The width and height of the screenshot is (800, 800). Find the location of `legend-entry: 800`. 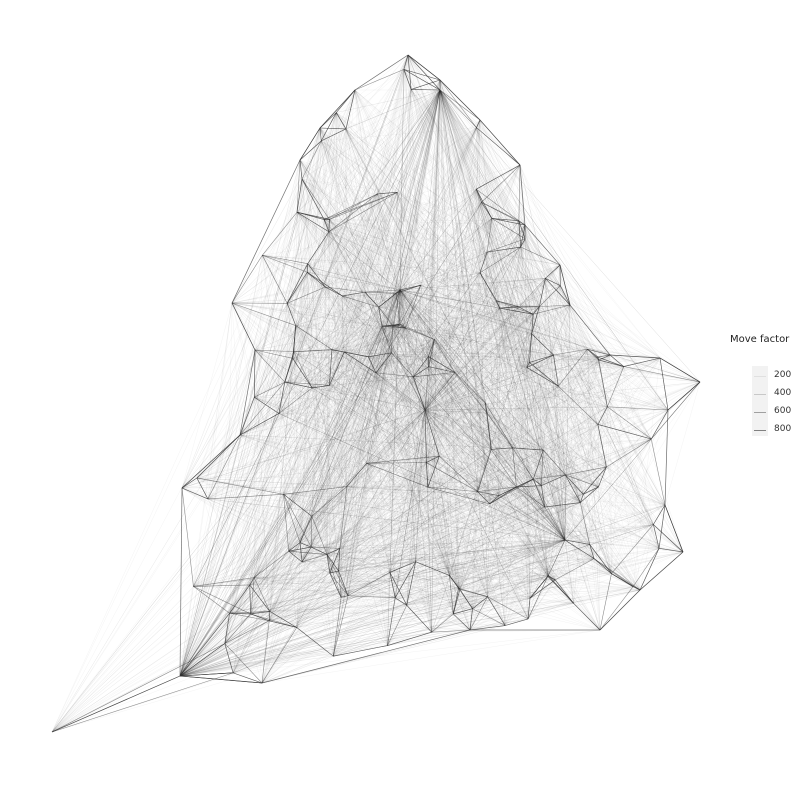

legend-entry: 800 is located at coordinates (776, 430).